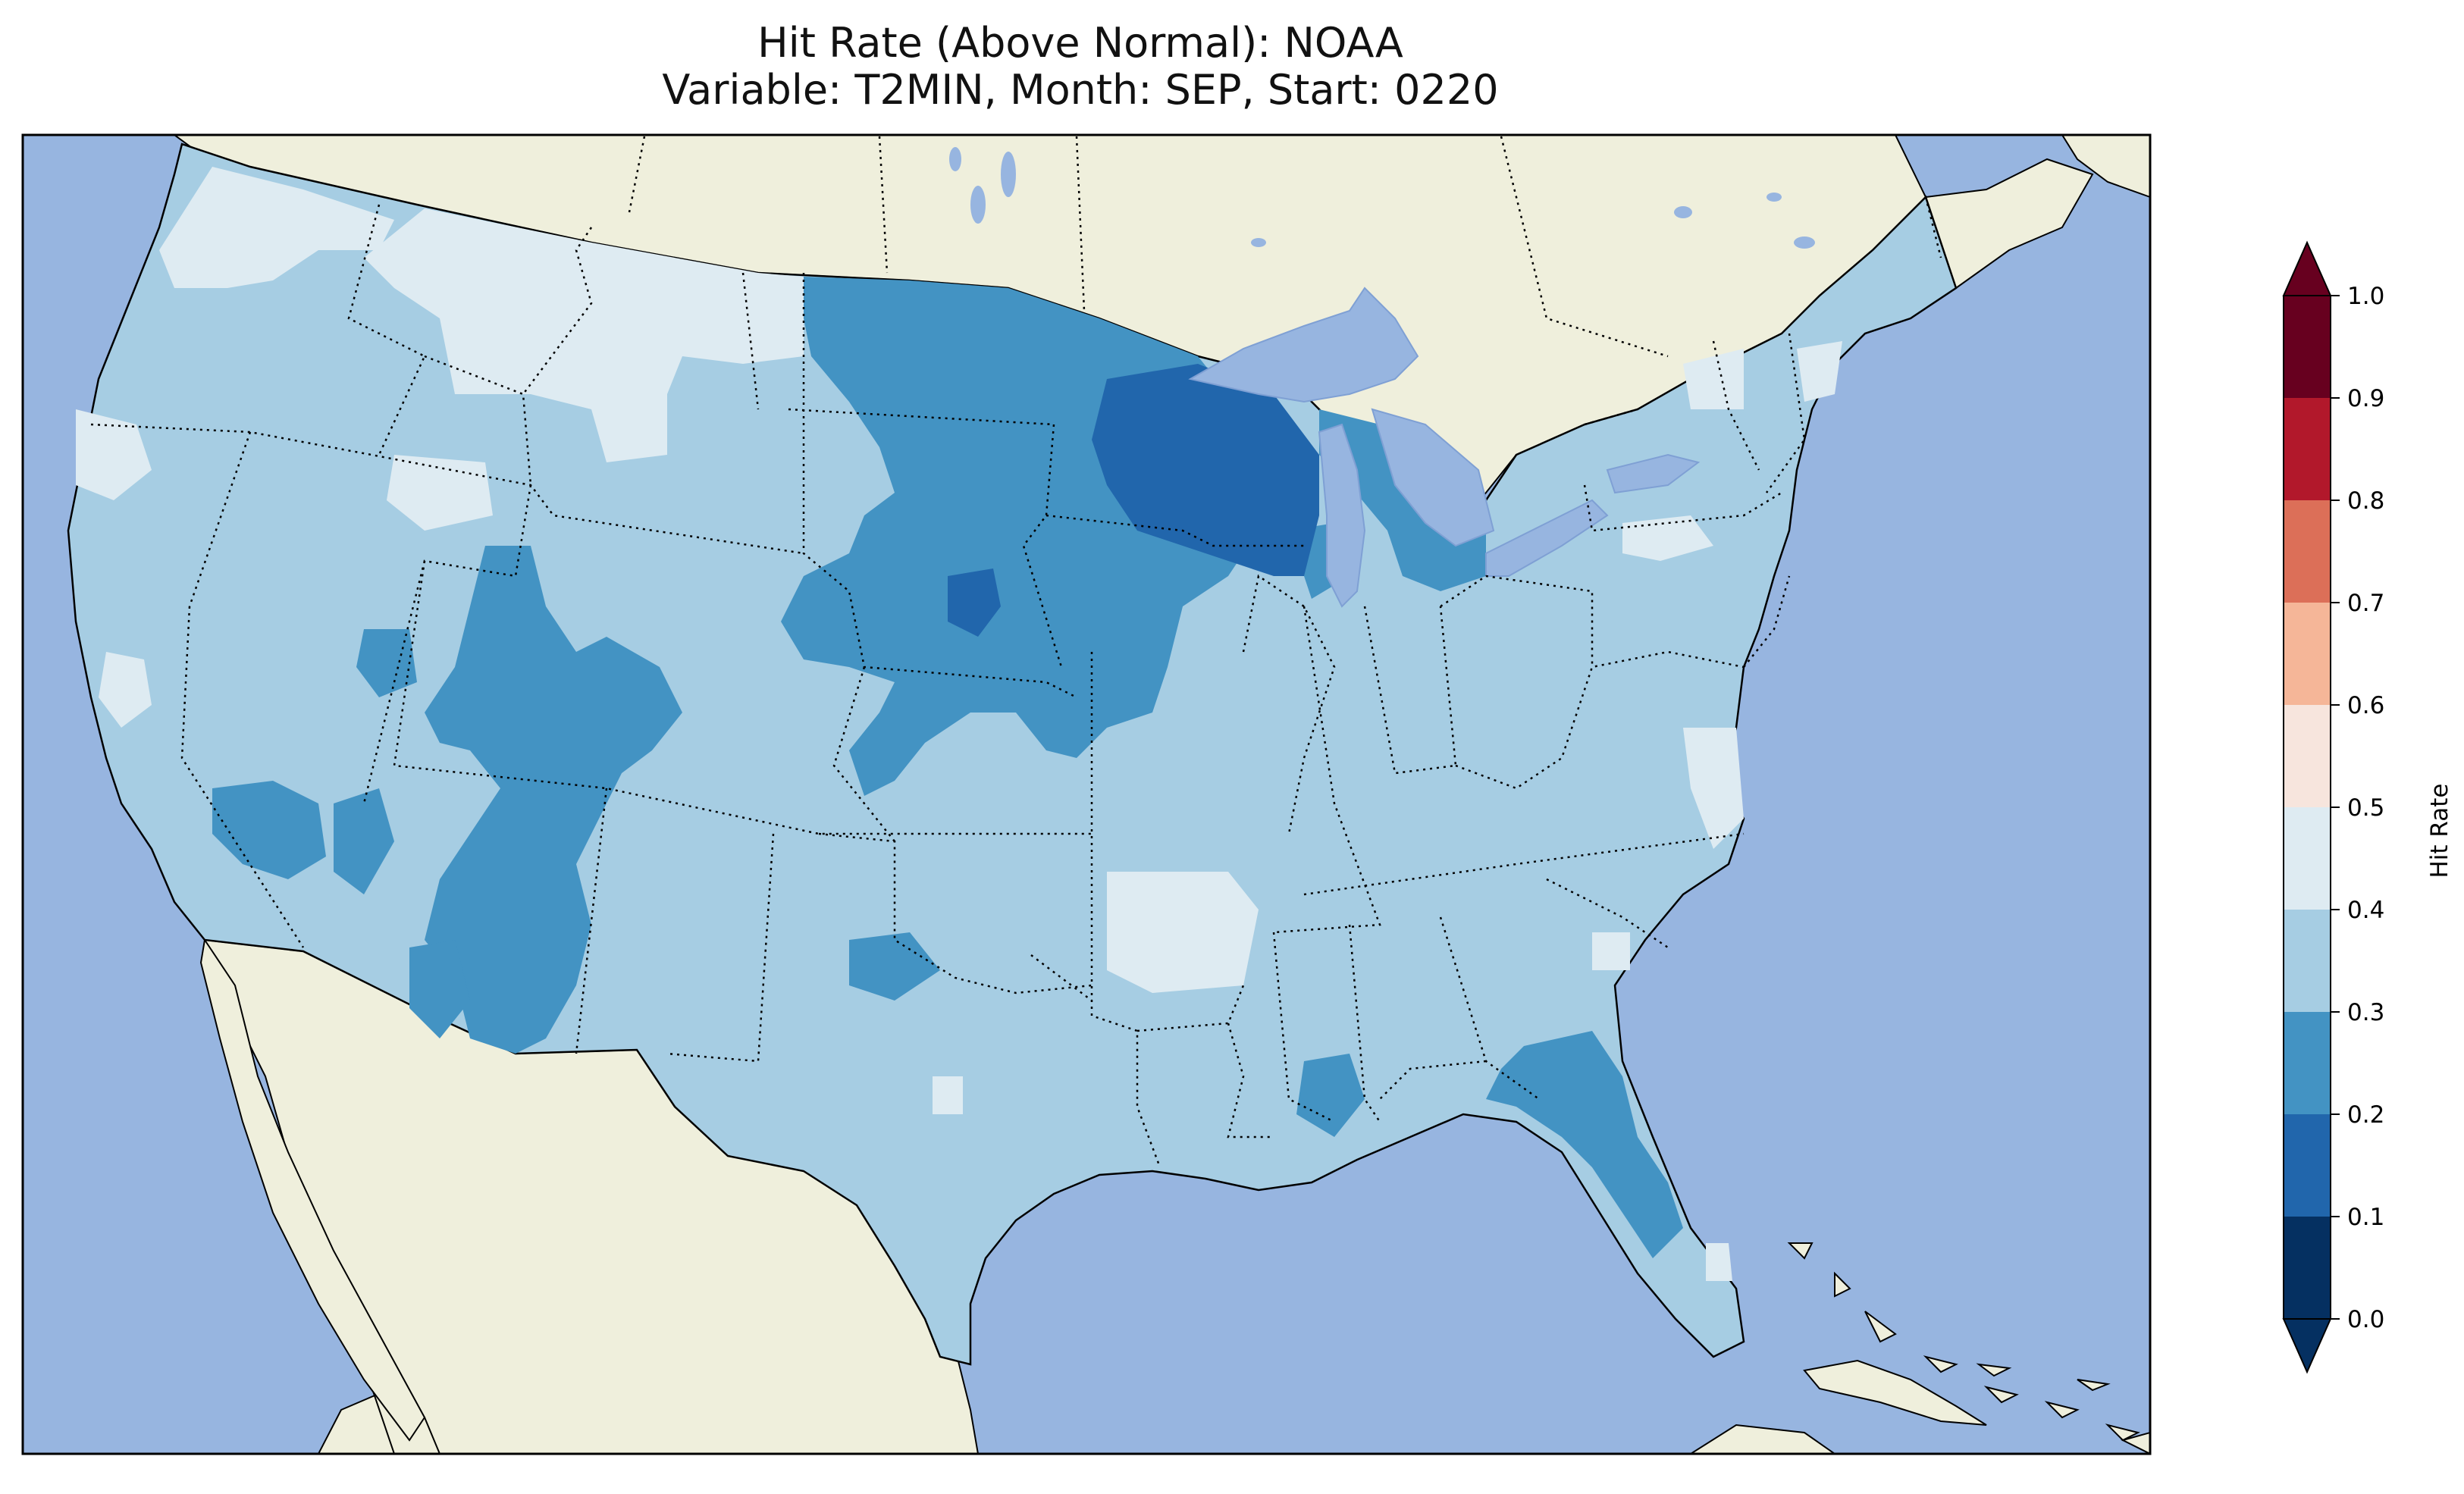 This screenshot has width=2464, height=1494. Describe the element at coordinates (1895, 1392) in the screenshot. I see `cuba-land` at that location.